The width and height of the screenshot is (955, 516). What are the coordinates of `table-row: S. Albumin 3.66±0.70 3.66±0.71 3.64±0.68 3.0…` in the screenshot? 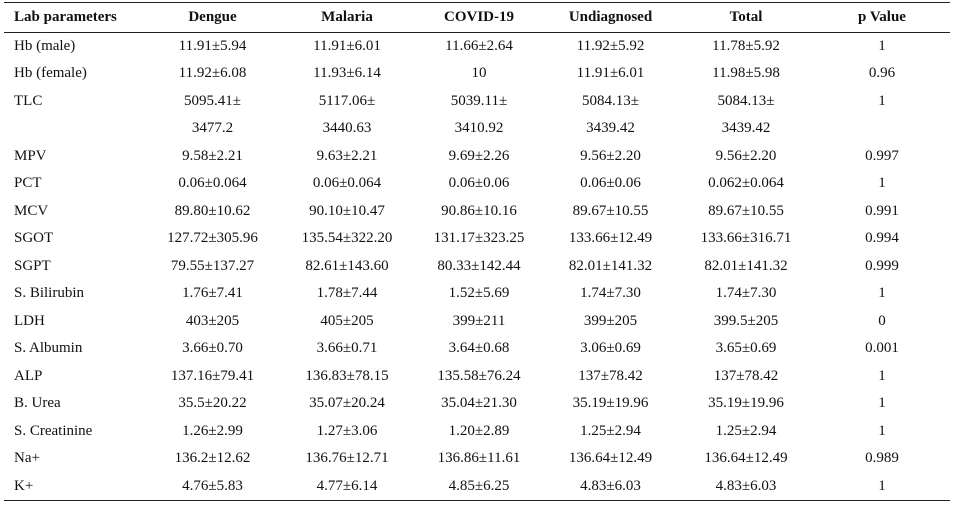 It's located at (477, 349).